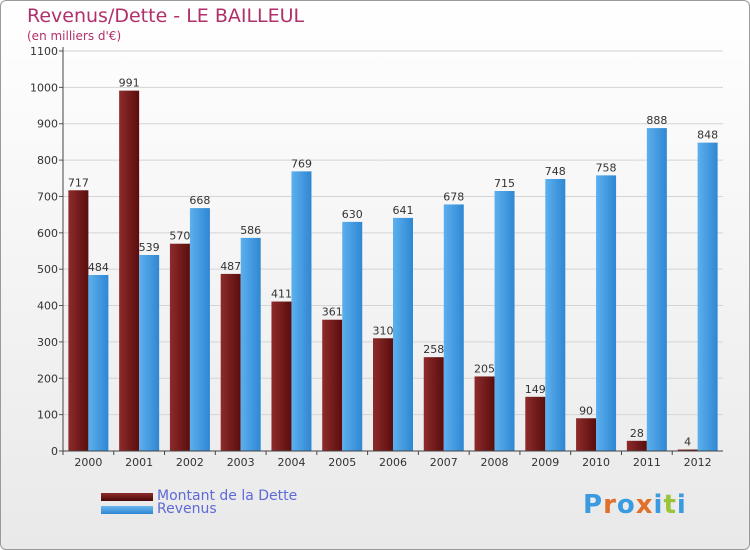  I want to click on y-tick-label: 800, so click(47, 160).